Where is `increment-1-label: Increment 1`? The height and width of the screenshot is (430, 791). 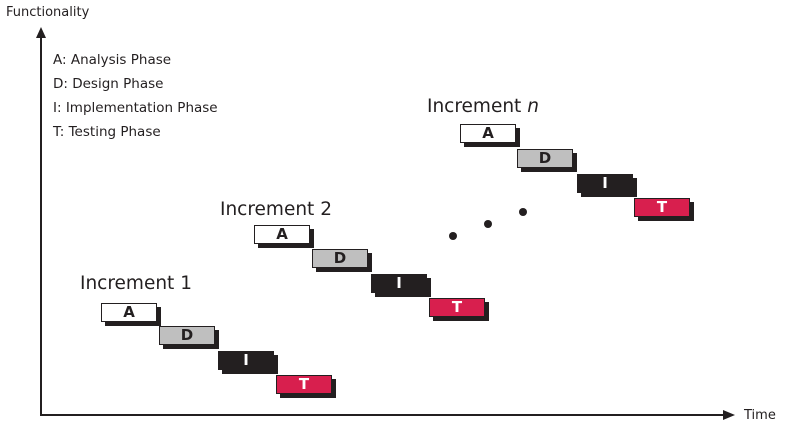 increment-1-label: Increment 1 is located at coordinates (136, 283).